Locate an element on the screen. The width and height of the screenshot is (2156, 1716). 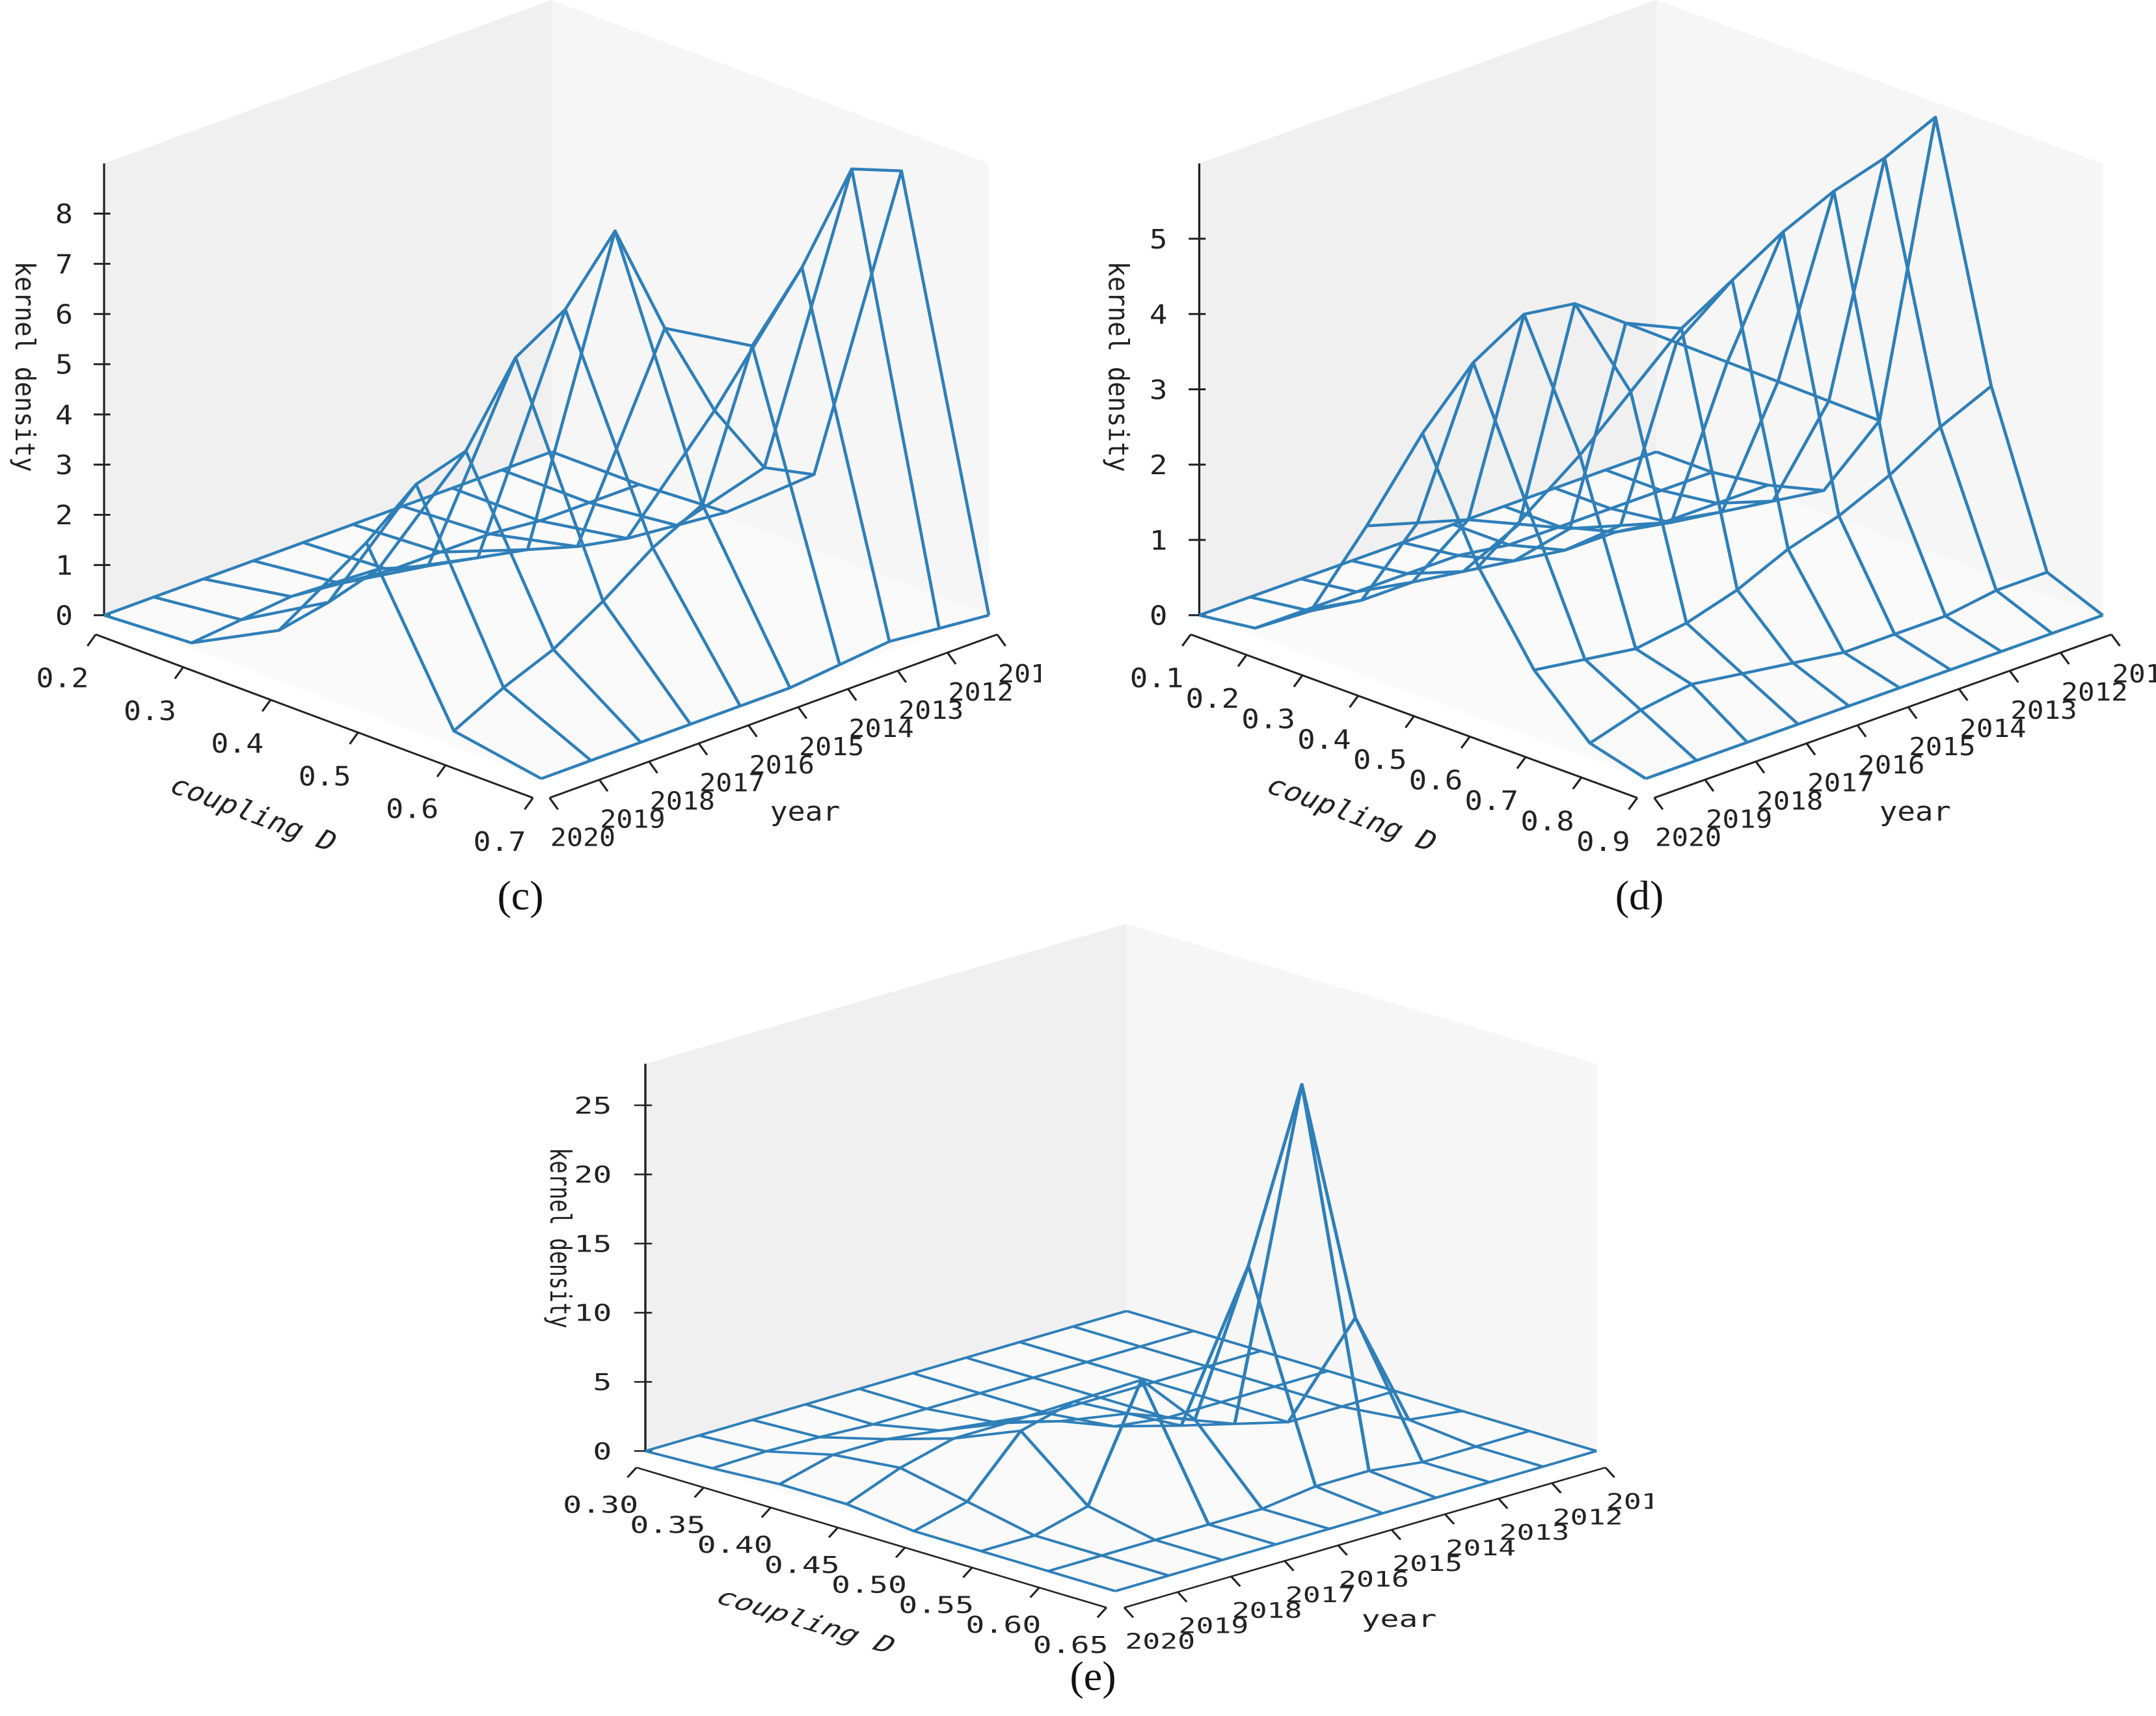
x-tick-label: 0.30 is located at coordinates (600, 1505).